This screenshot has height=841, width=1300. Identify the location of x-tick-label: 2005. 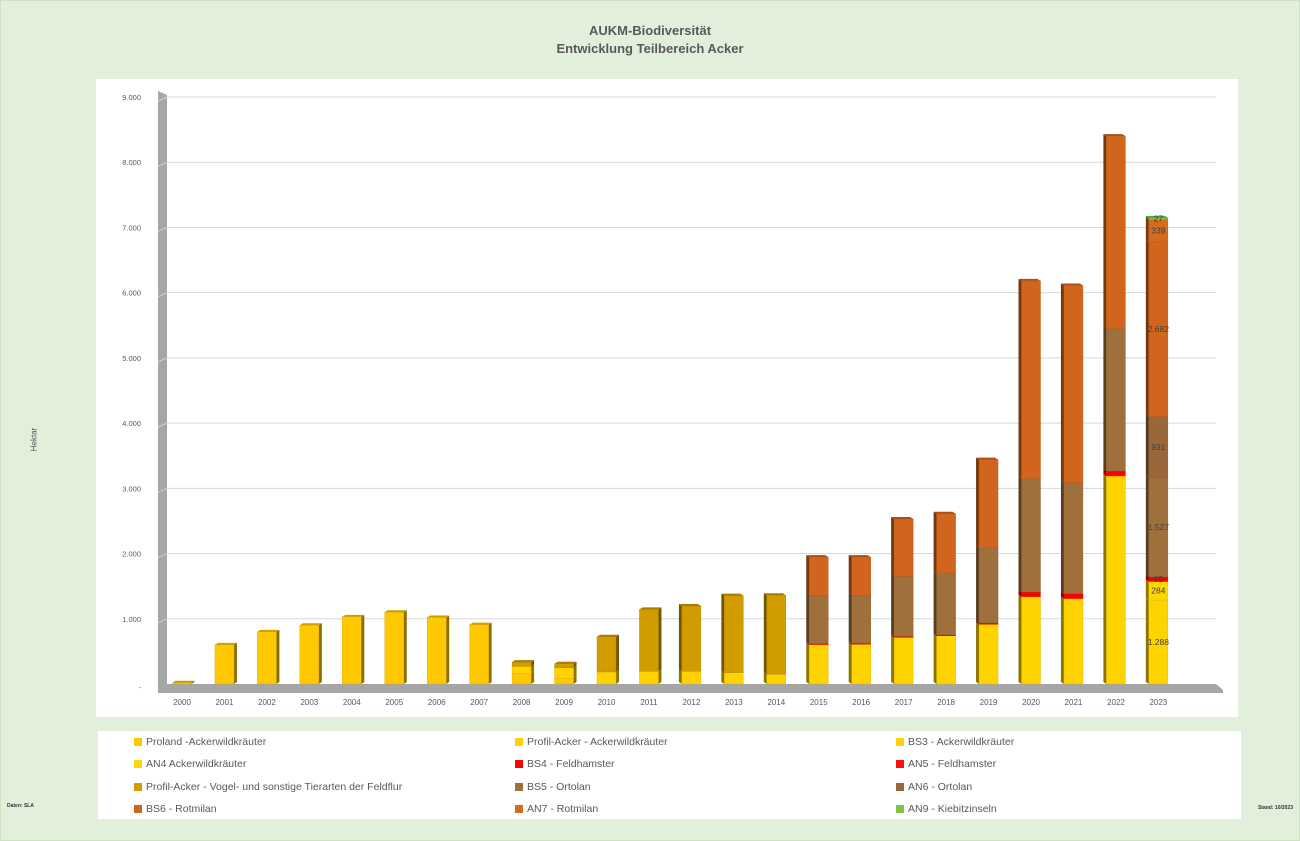
(394, 702).